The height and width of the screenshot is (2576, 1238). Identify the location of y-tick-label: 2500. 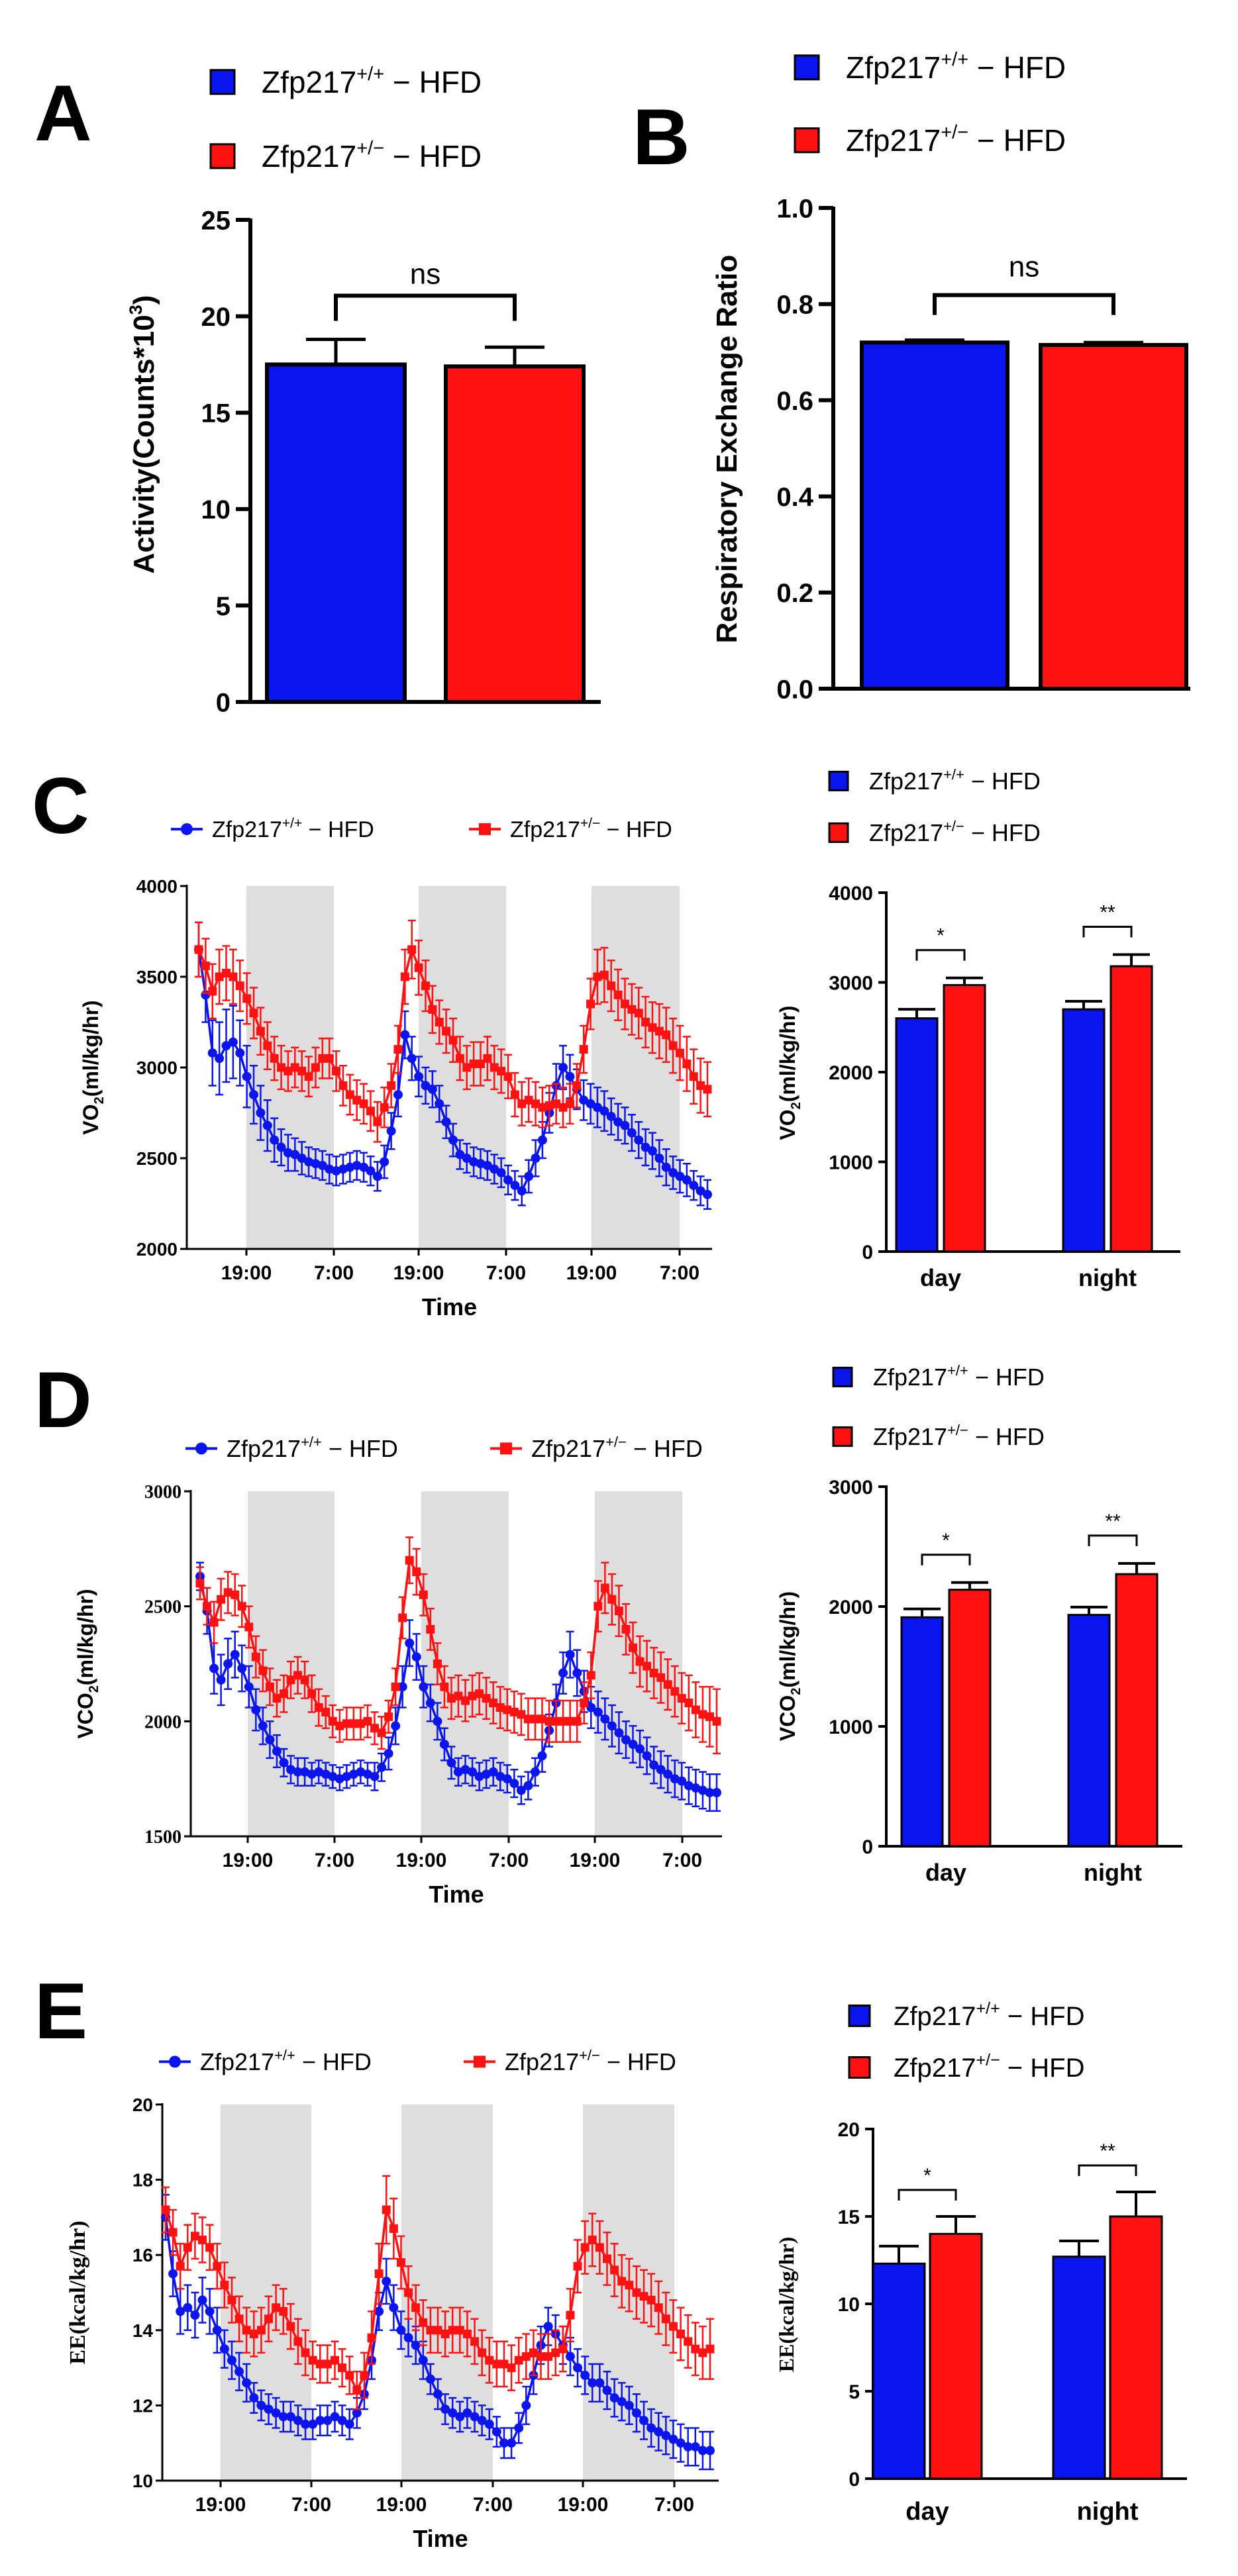
(162, 1607).